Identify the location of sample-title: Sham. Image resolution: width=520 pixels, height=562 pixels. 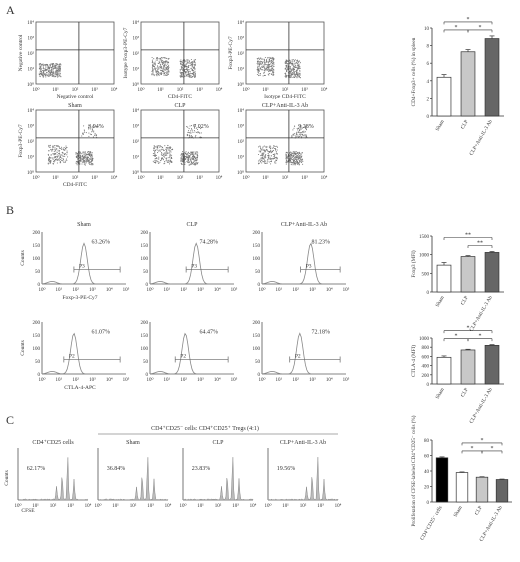
(75, 106).